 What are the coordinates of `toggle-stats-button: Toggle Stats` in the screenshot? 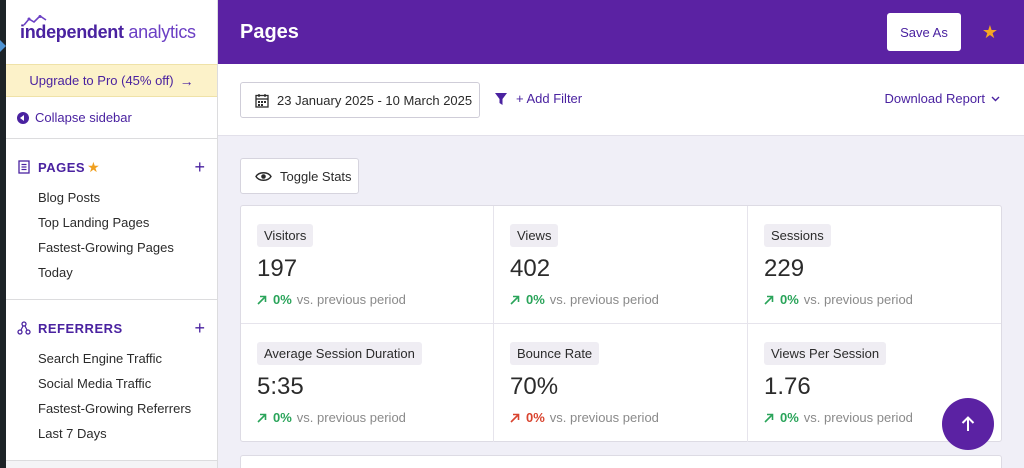 It's located at (299, 176).